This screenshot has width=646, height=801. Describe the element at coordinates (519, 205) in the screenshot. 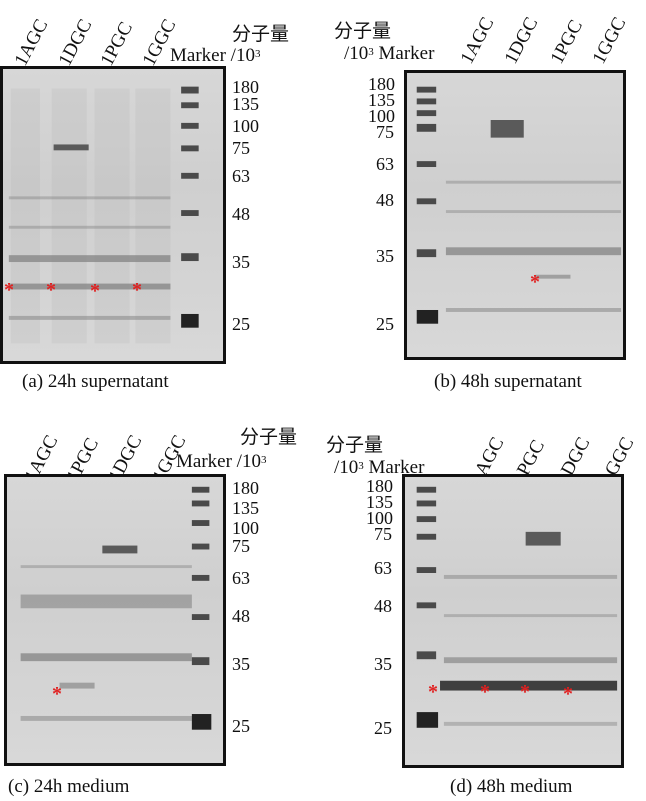

I see `gel-b-bands` at that location.